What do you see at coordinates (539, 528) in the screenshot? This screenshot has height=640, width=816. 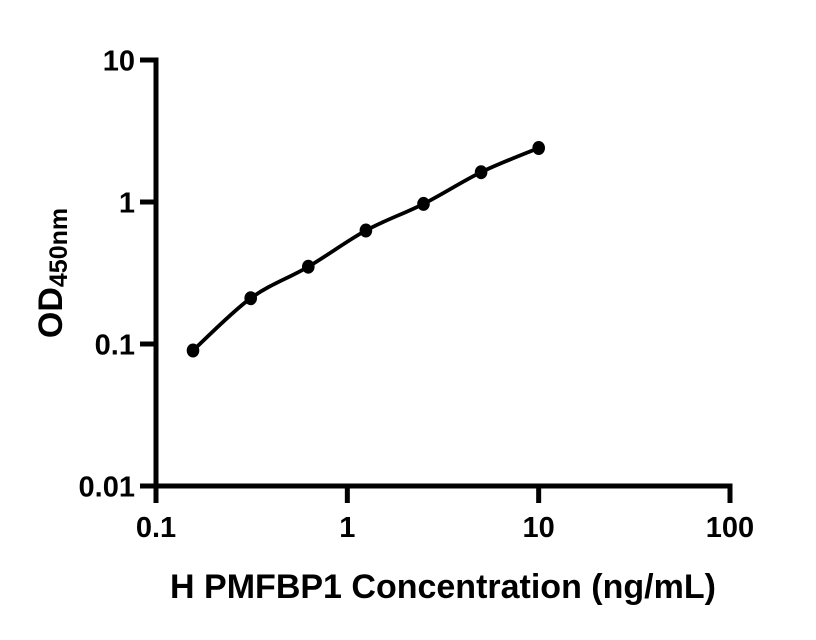 I see `x-tick-label: 10` at bounding box center [539, 528].